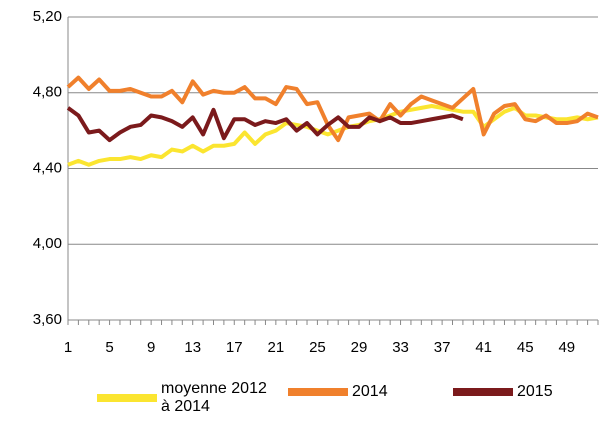 Image resolution: width=601 pixels, height=423 pixels. What do you see at coordinates (151, 347) in the screenshot?
I see `x-tick-label: 9` at bounding box center [151, 347].